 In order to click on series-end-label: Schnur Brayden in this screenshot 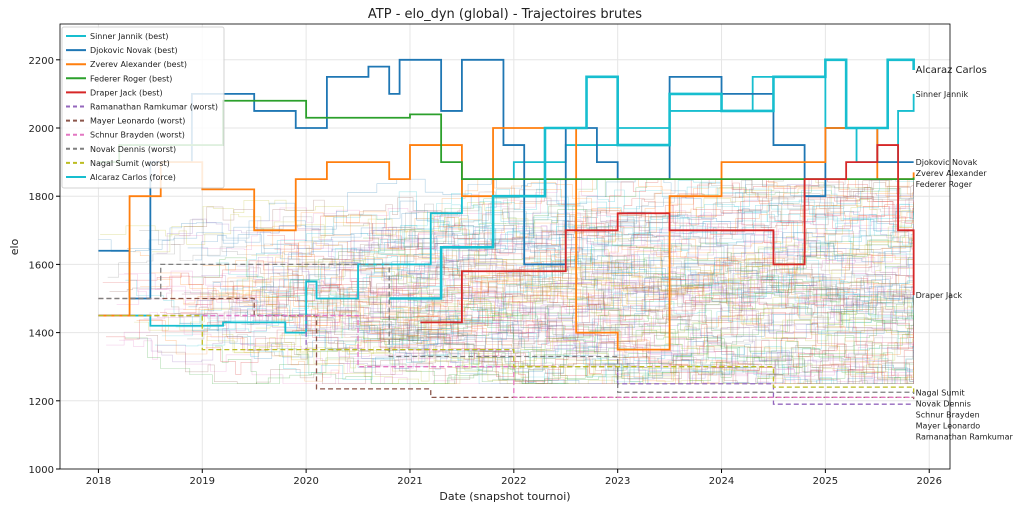, I will do `click(948, 414)`.